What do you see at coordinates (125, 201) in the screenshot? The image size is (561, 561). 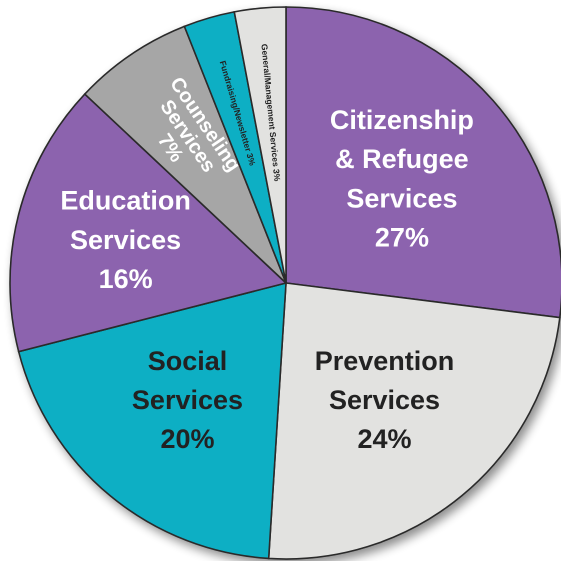 I see `slice-name-label: Education` at bounding box center [125, 201].